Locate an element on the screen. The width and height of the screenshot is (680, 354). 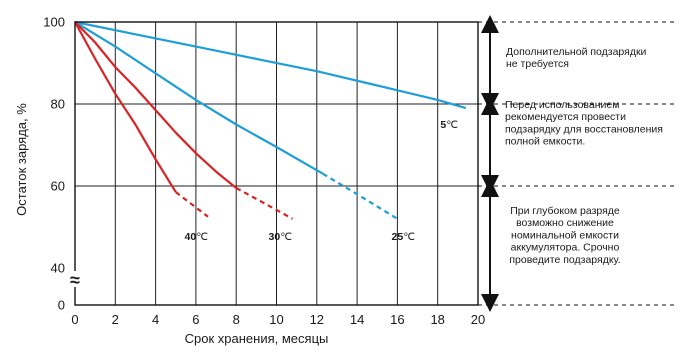
y-tick-label: 100 is located at coordinates (54, 22).